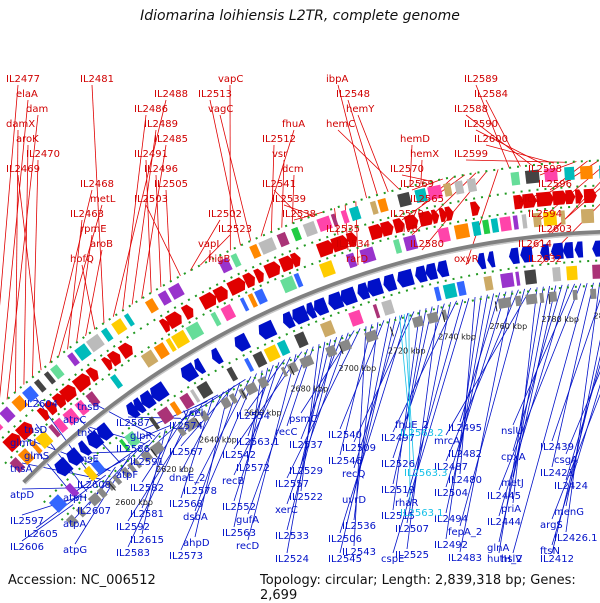 The height and width of the screenshot is (603, 600). I want to click on tick-label: 2640 kbp, so click(218, 439).